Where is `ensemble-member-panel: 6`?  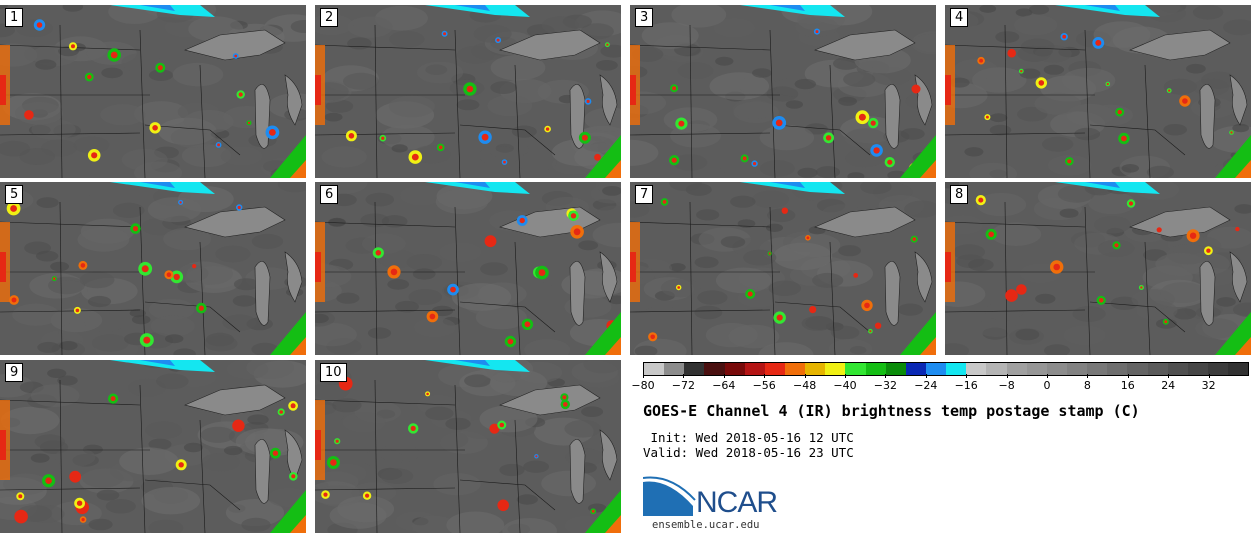 ensemble-member-panel: 6 is located at coordinates (468, 268).